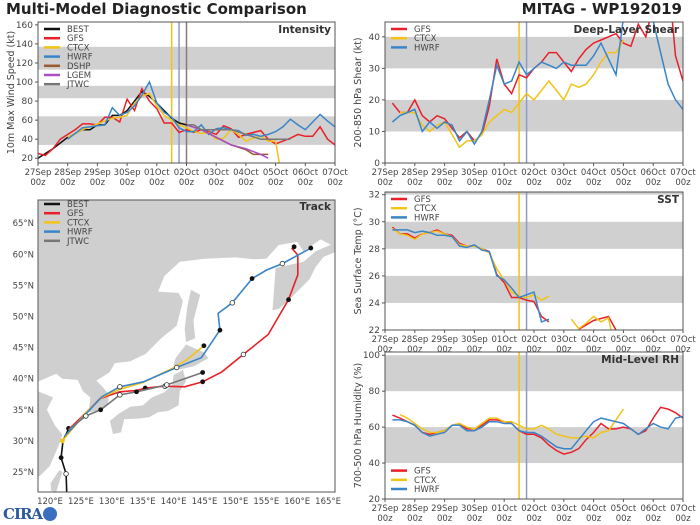 Image resolution: width=700 pixels, height=525 pixels. I want to click on x-tick-label: 04Oct 00z, so click(246, 178).